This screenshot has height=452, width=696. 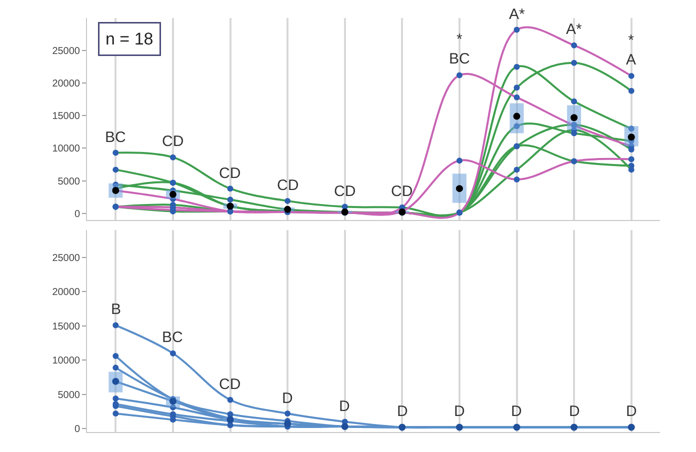 What do you see at coordinates (631, 50) in the screenshot?
I see `annotation: * A` at bounding box center [631, 50].